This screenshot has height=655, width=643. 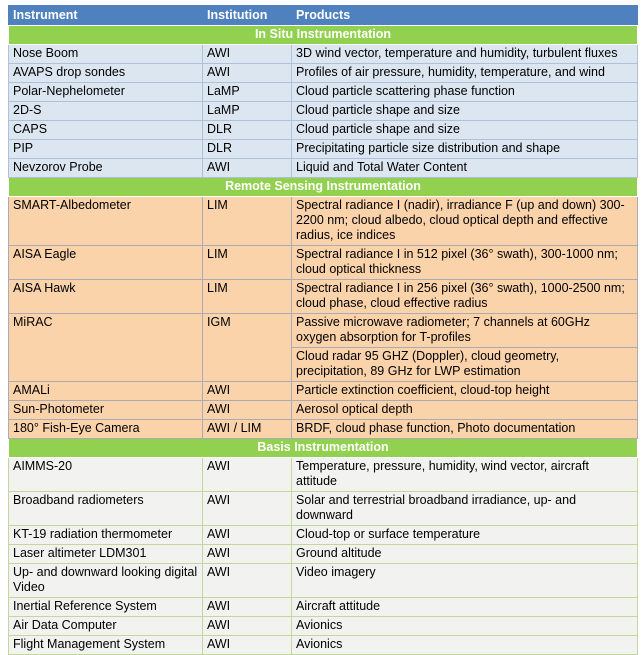 What do you see at coordinates (464, 580) in the screenshot?
I see `product-cell: Video imagery` at bounding box center [464, 580].